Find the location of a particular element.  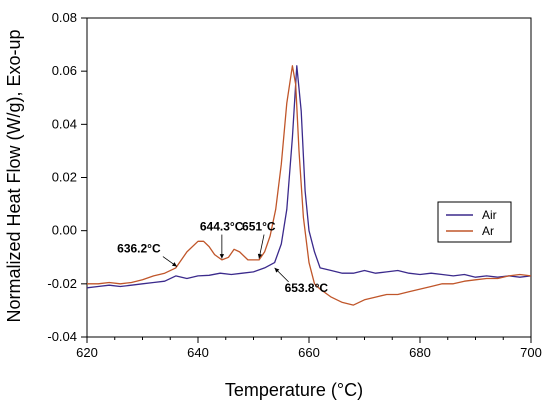

annotation-label: 644.3°C is located at coordinates (222, 227).